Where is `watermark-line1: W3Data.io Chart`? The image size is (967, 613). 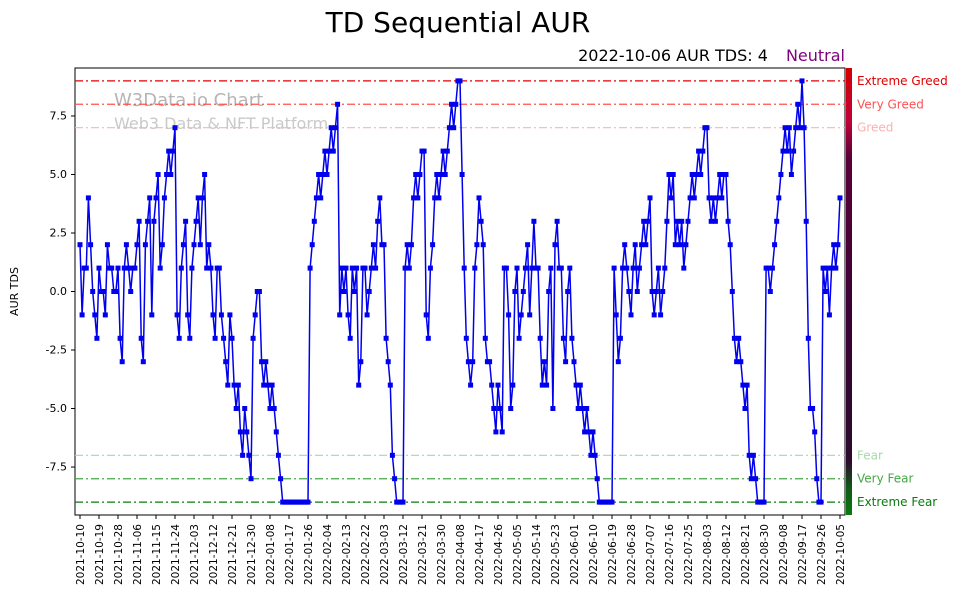 watermark-line1: W3Data.io Chart is located at coordinates (189, 100).